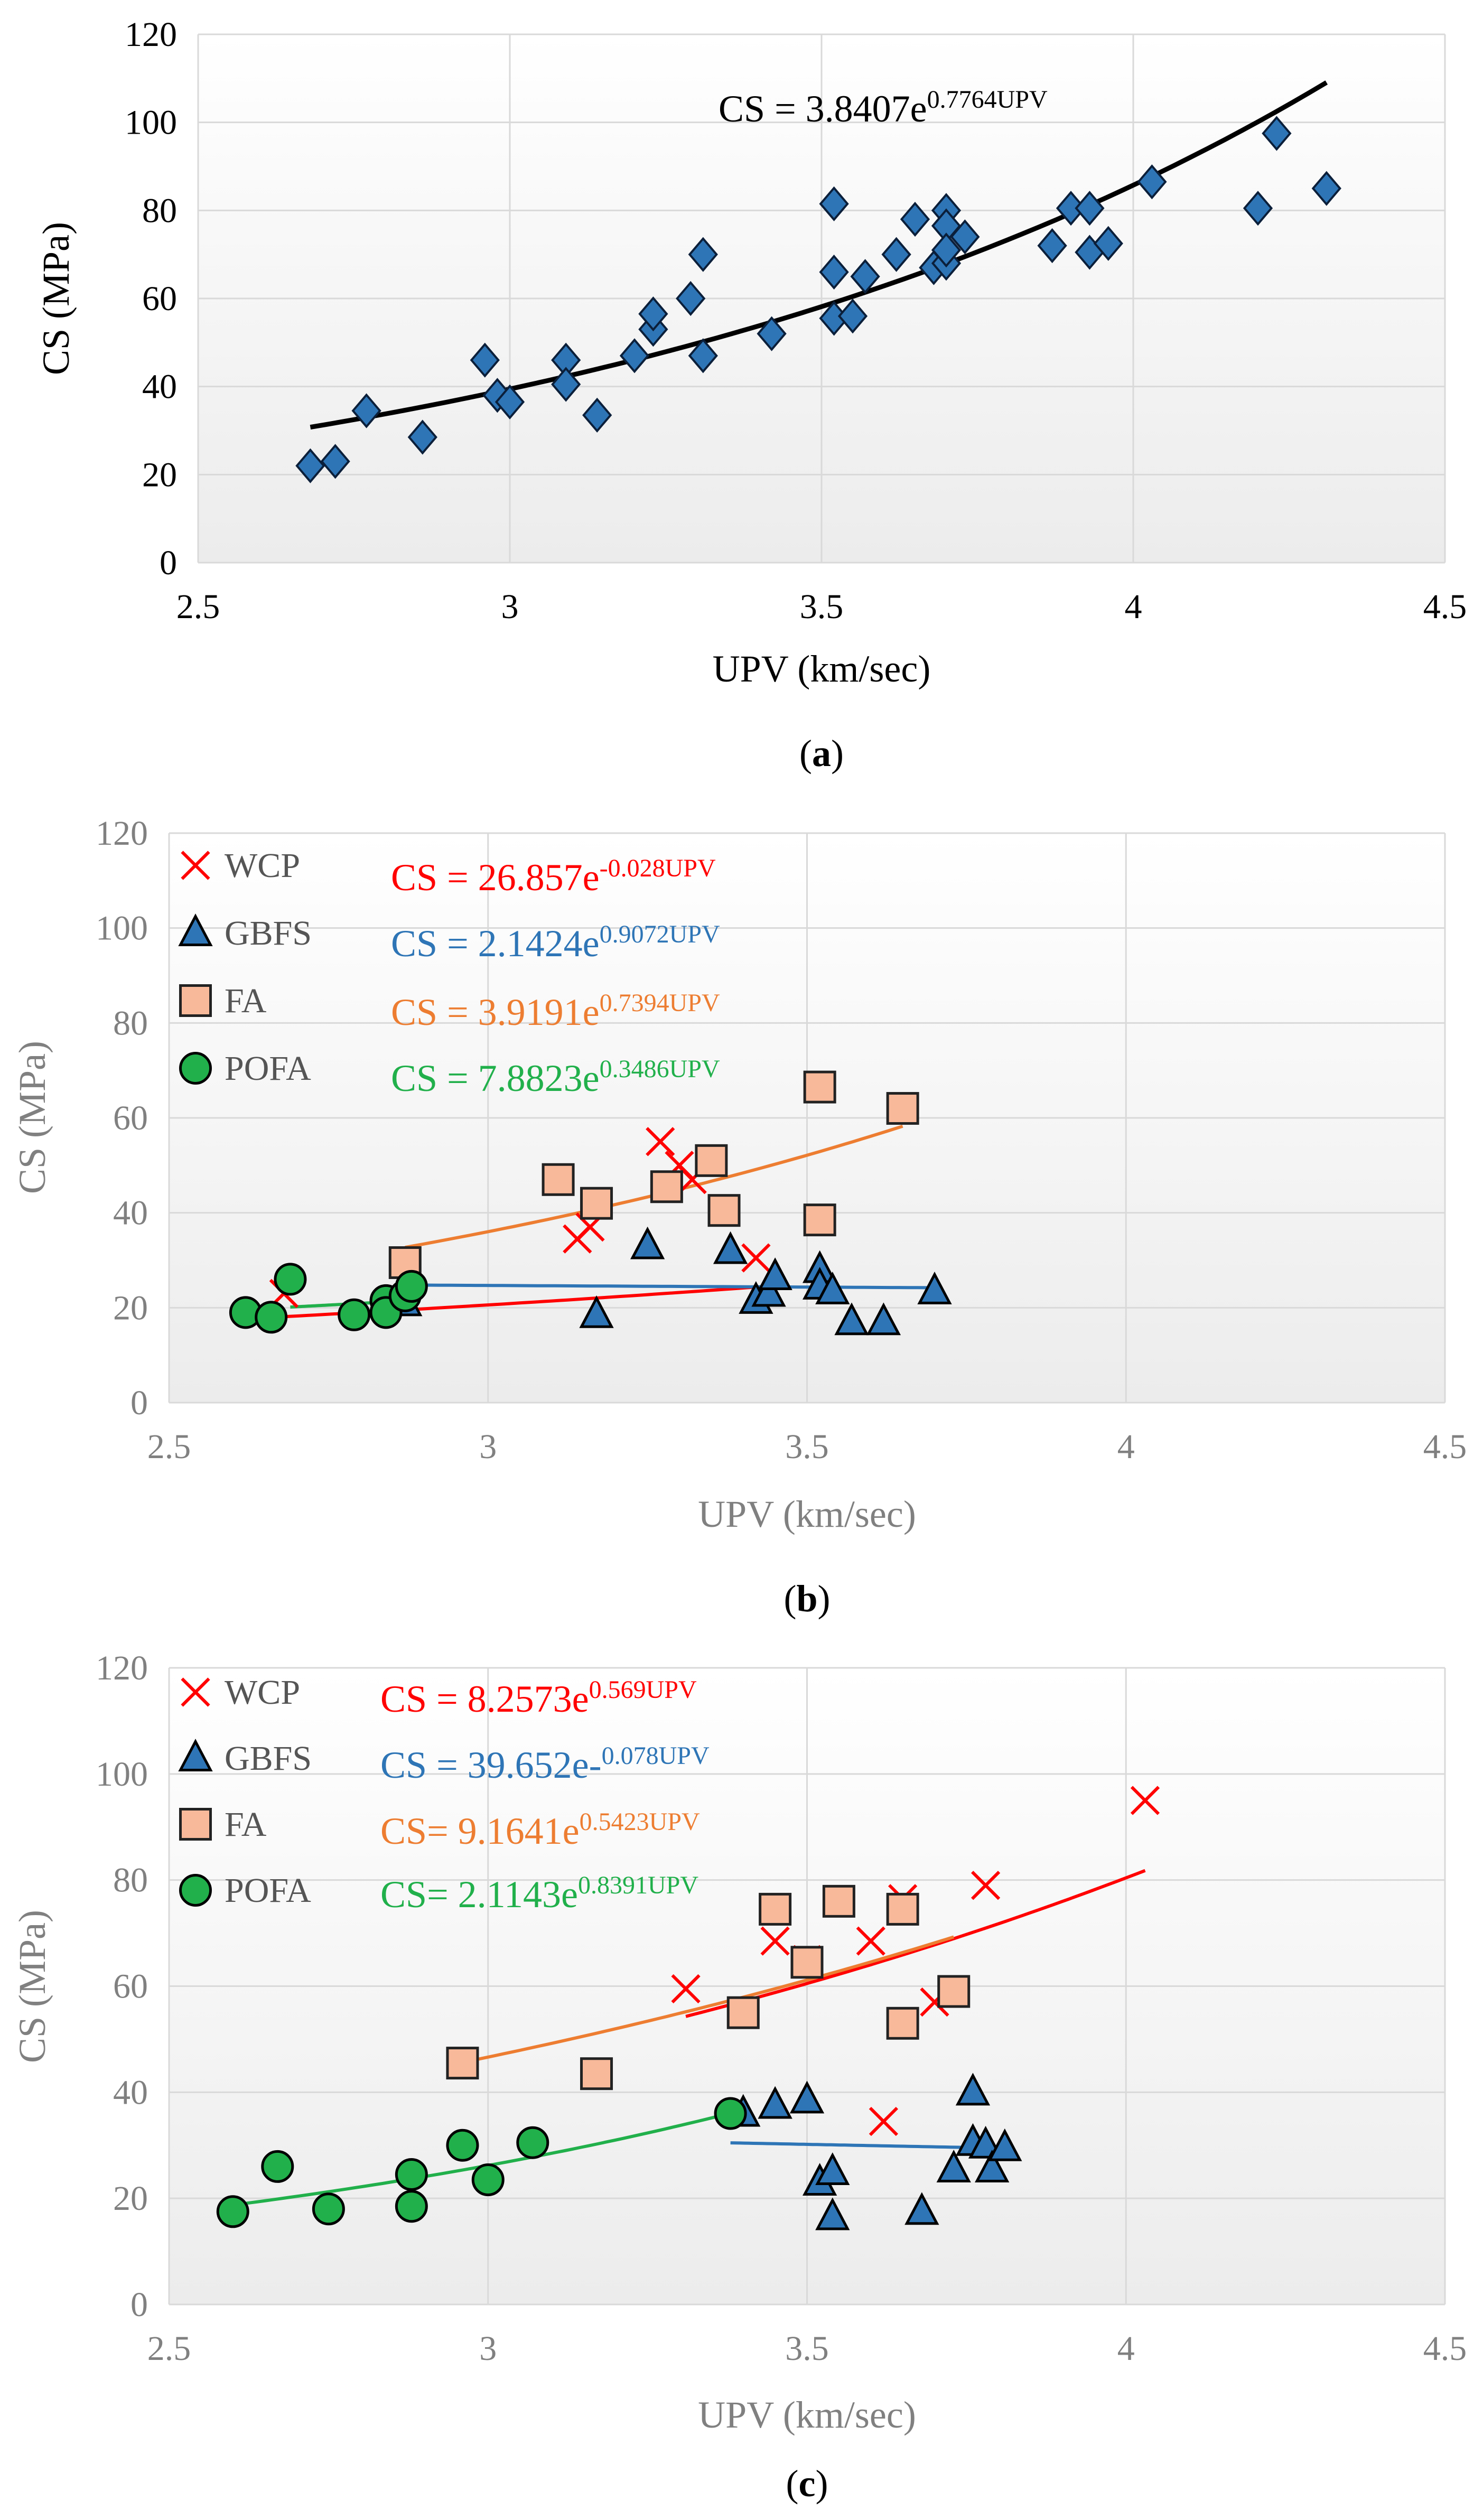 The height and width of the screenshot is (2520, 1483). I want to click on legend-item-wcp: WCP, so click(241, 1692).